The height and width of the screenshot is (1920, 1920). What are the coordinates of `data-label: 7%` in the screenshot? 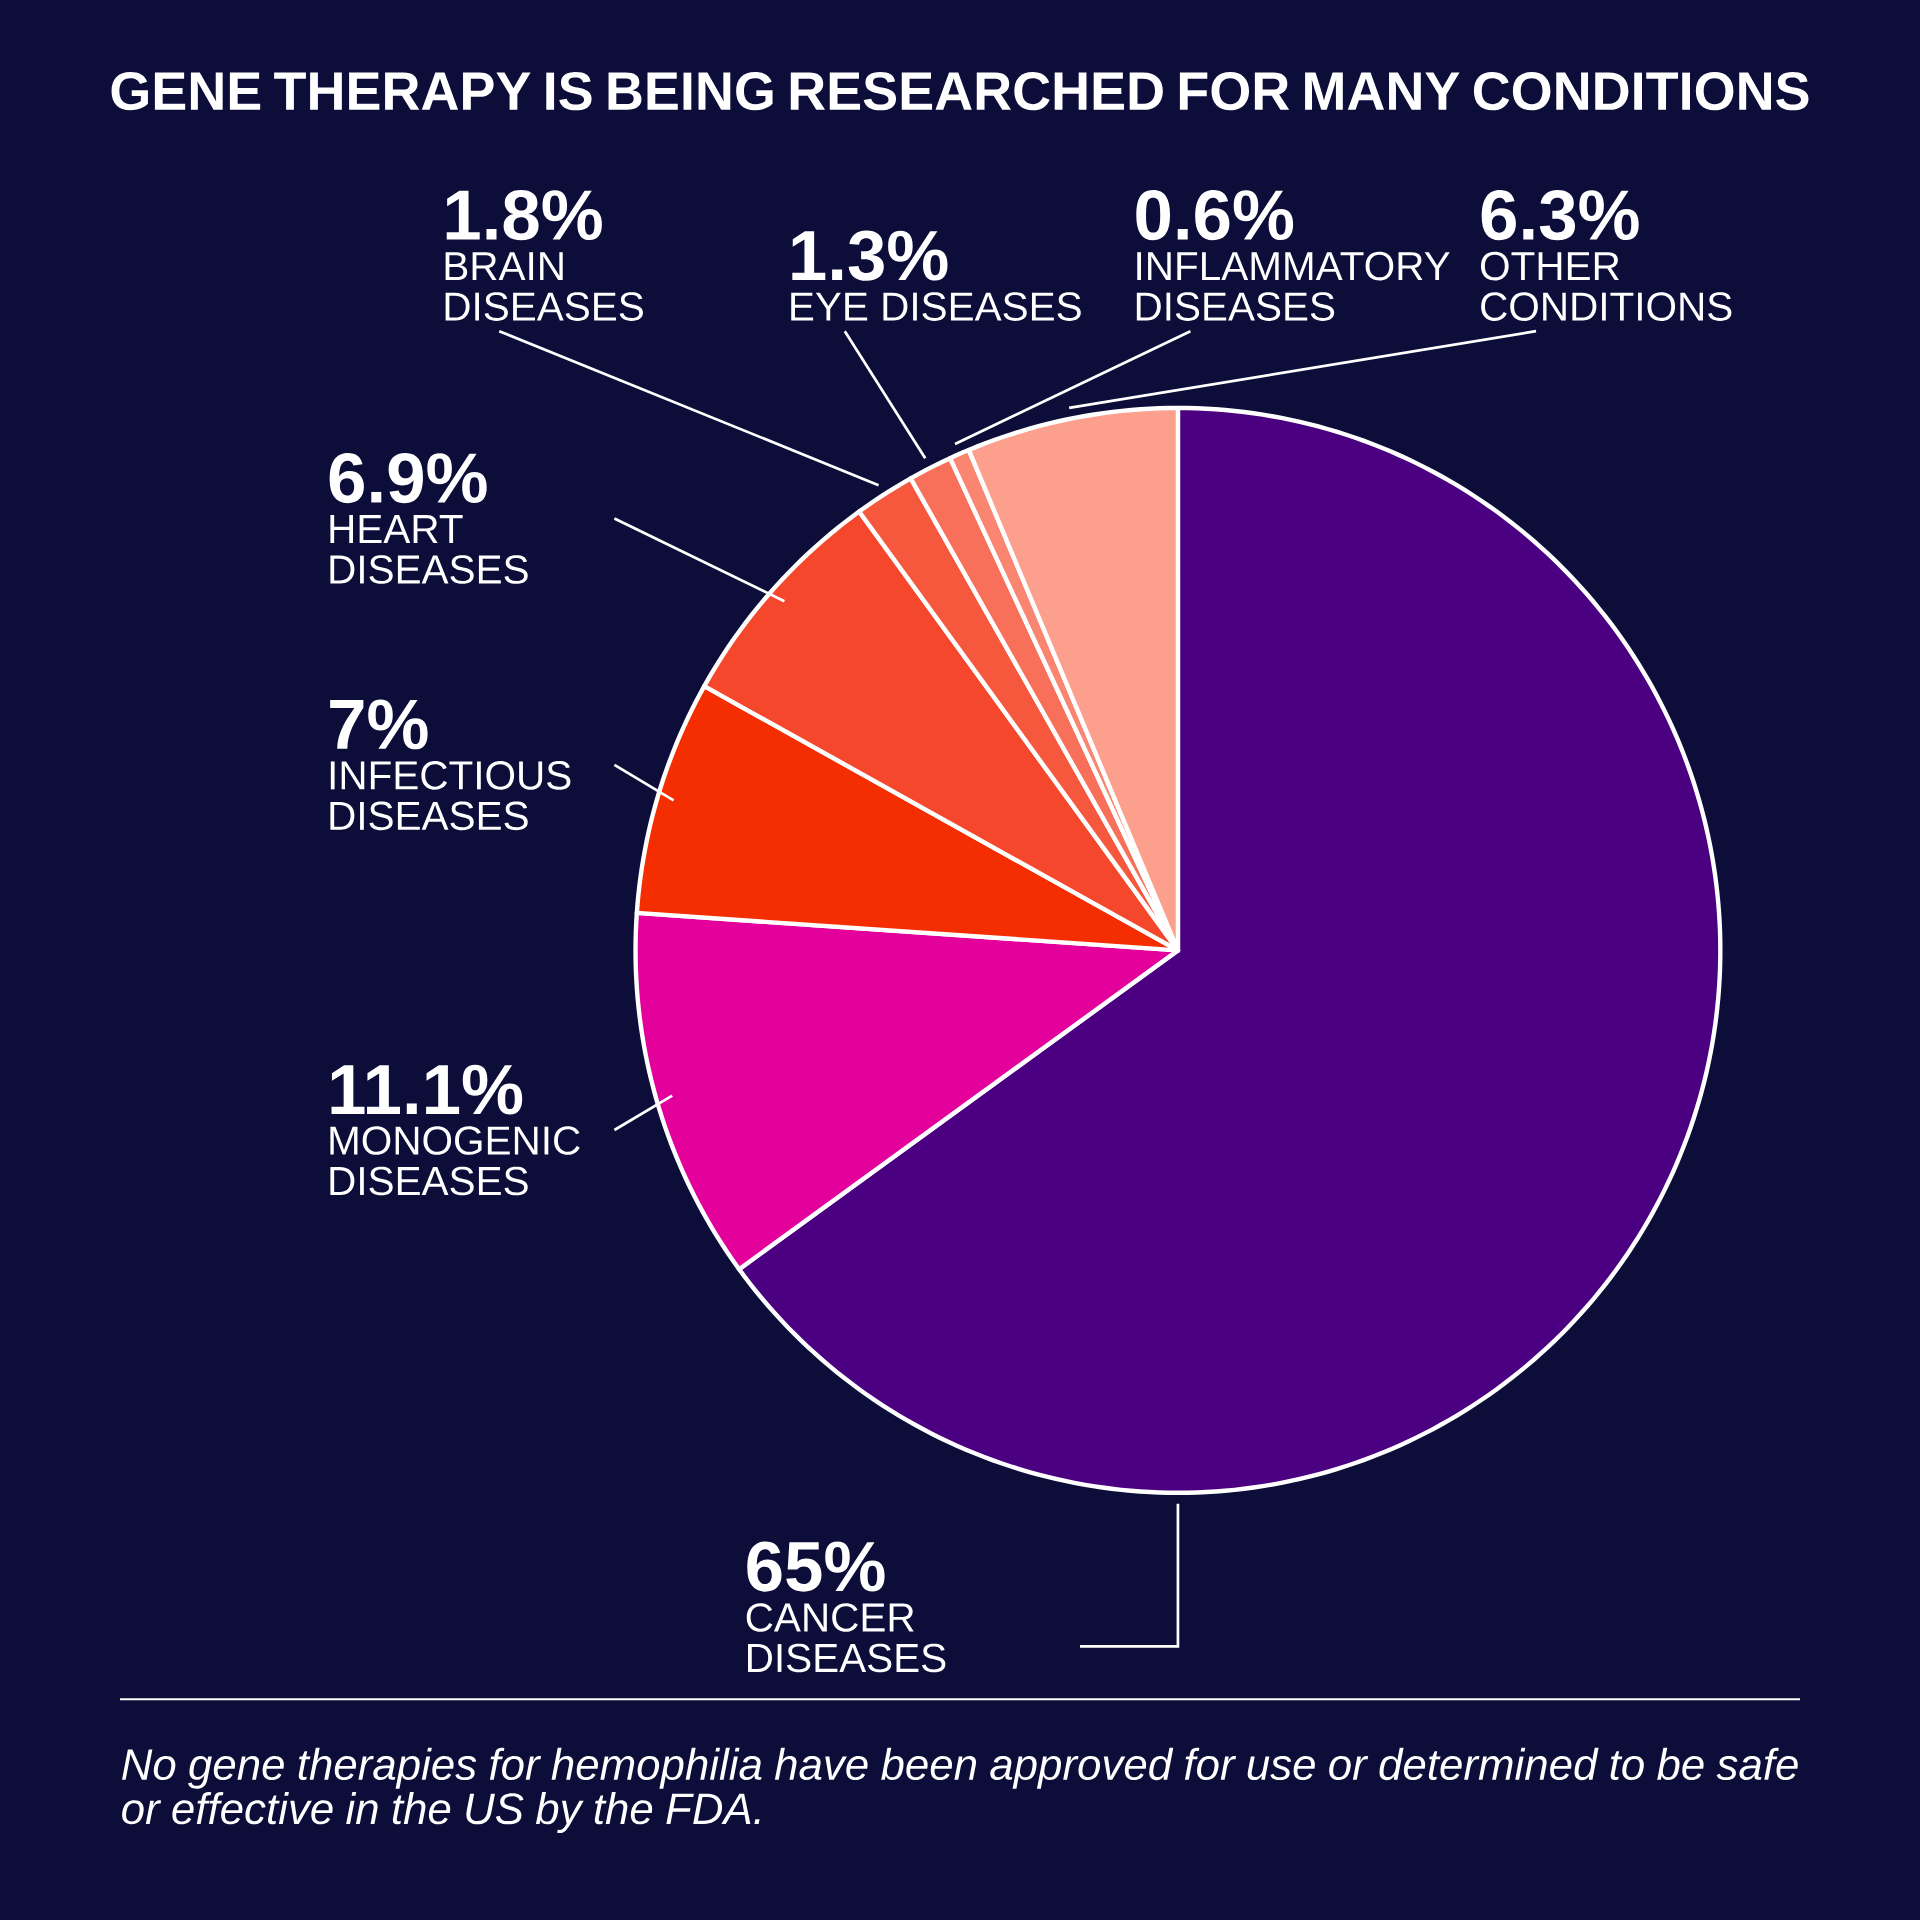 It's located at (379, 724).